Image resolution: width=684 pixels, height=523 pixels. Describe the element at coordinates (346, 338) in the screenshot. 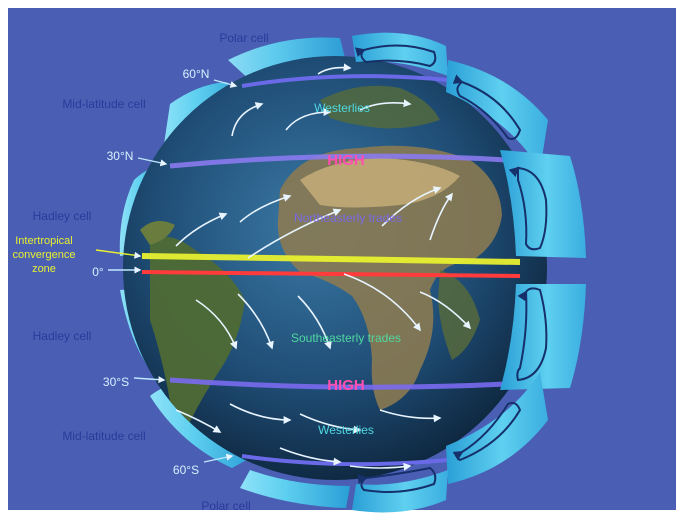

I see `label-southeasterly-trades: Southeasterly trades` at that location.